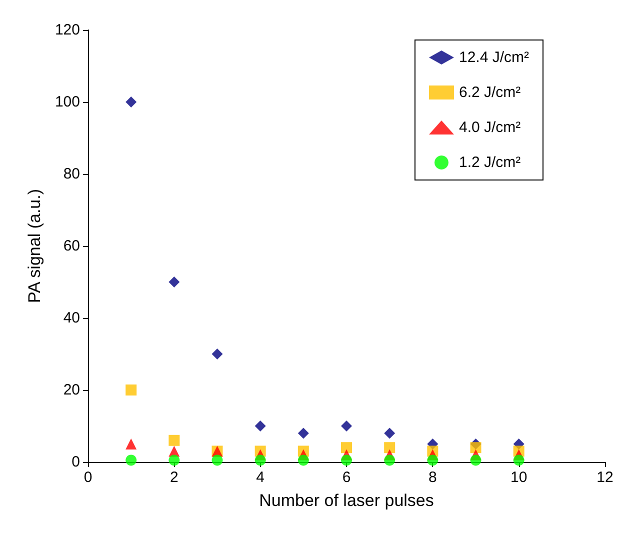  What do you see at coordinates (260, 477) in the screenshot?
I see `x-tick-label: 4` at bounding box center [260, 477].